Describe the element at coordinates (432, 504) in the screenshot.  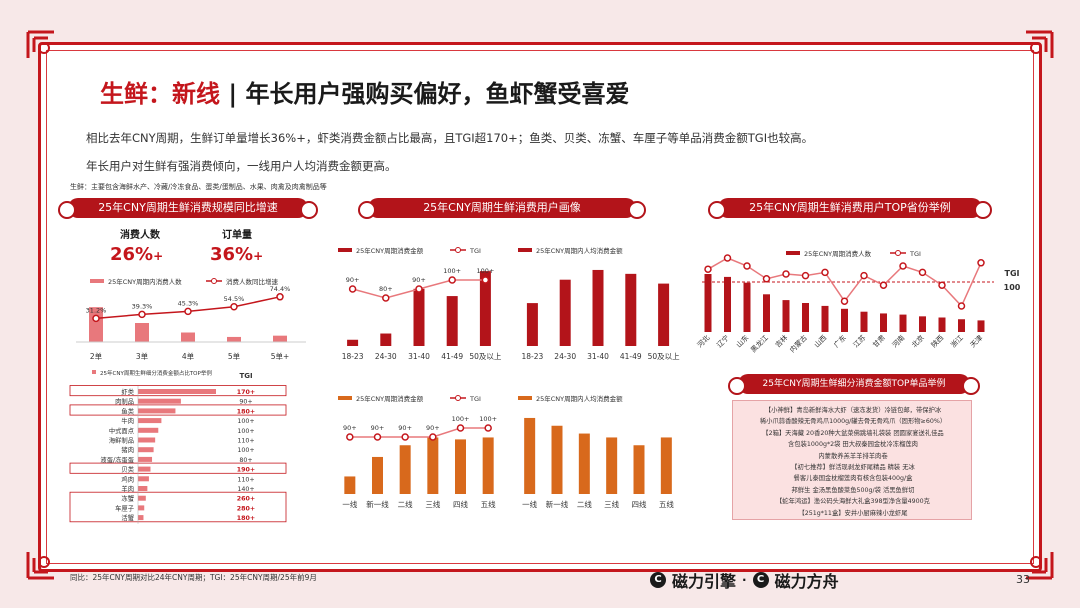
I see `x-tick-label: 三线` at that location.